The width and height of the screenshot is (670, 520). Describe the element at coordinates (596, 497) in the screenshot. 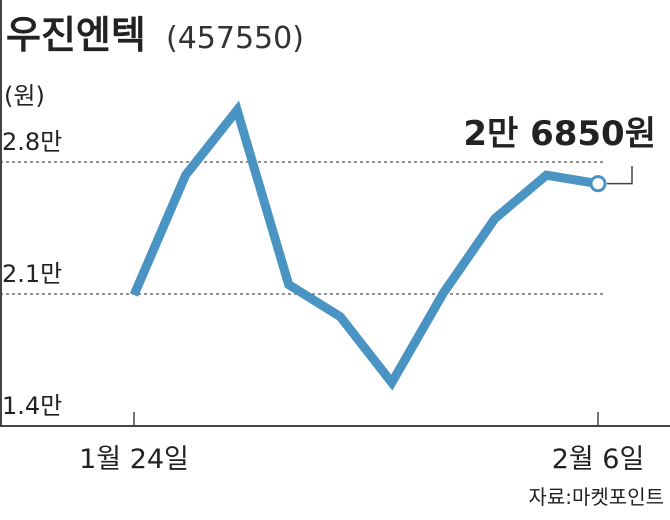

I see `source-label: 자료:마켓포인트` at that location.